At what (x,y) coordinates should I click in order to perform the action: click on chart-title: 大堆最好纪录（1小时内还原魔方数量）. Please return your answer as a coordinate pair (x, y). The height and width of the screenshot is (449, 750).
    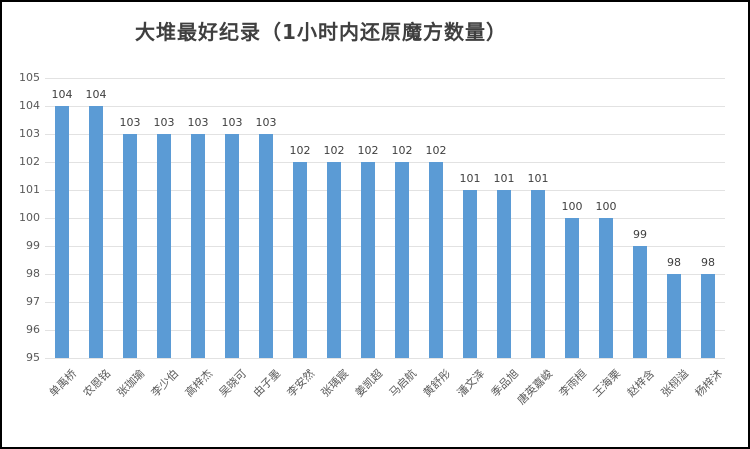
    Looking at the image, I should click on (321, 32).